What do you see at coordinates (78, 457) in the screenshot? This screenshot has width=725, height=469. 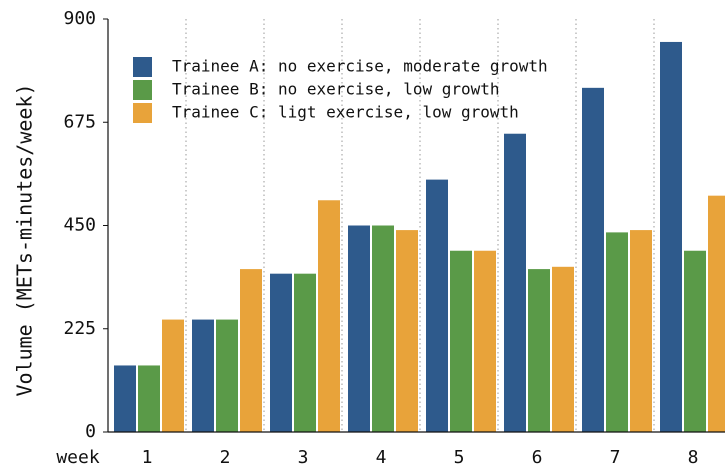 I see `x-axis-label: week` at bounding box center [78, 457].